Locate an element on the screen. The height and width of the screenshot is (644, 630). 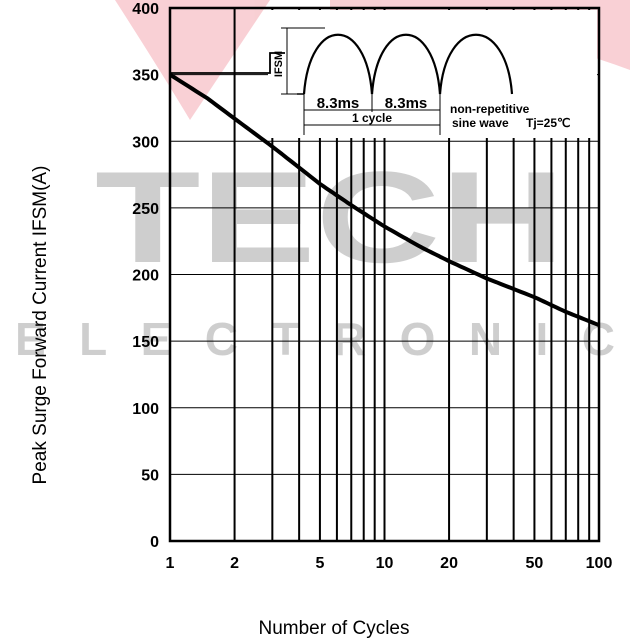
y-tick-label: 50 is located at coordinates (150, 475).